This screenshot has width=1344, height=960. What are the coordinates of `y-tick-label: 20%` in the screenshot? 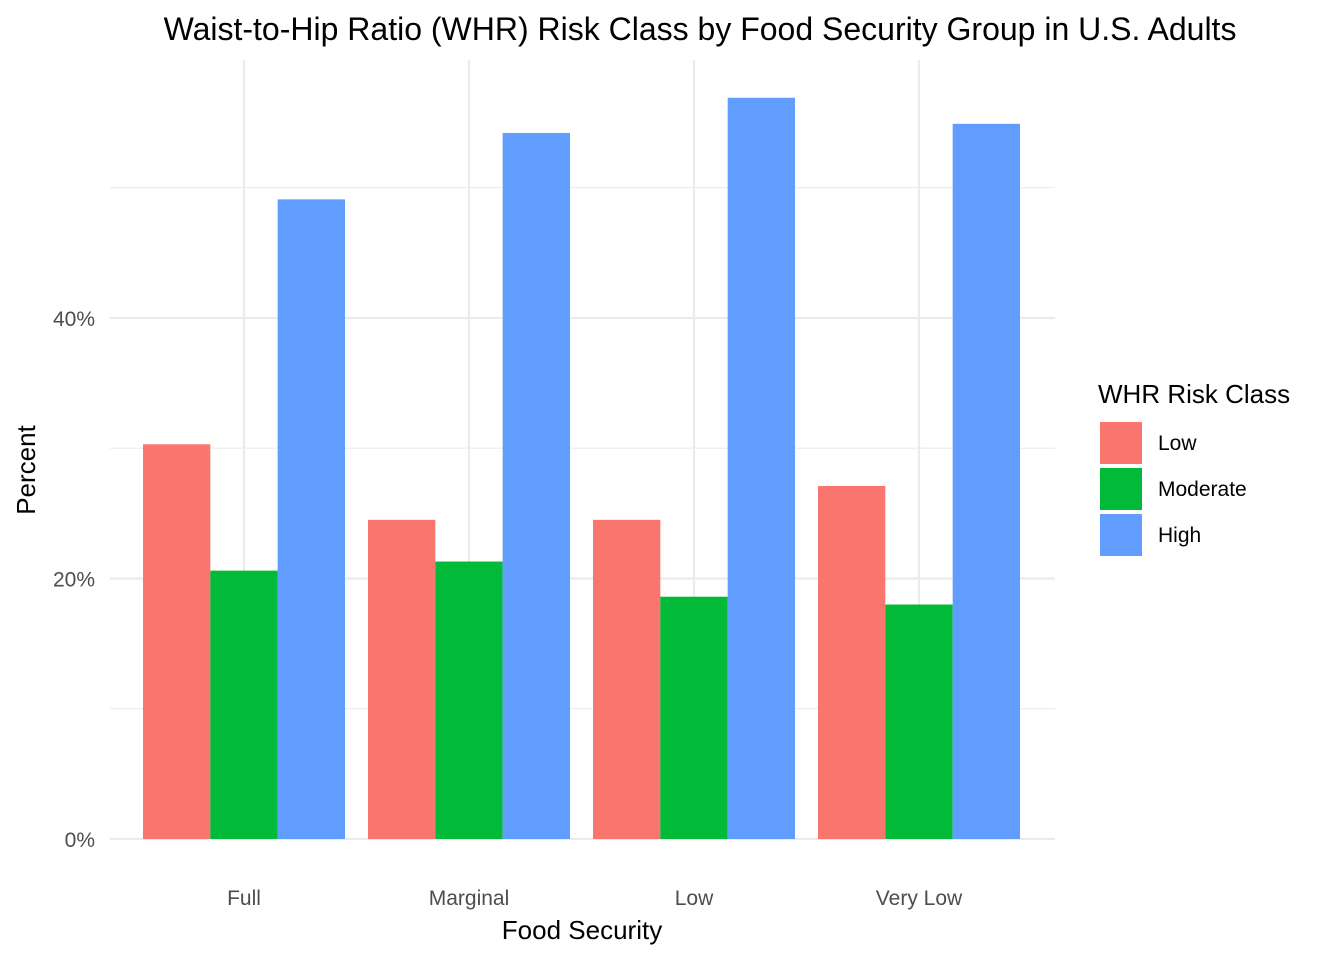 It's located at (74, 579).